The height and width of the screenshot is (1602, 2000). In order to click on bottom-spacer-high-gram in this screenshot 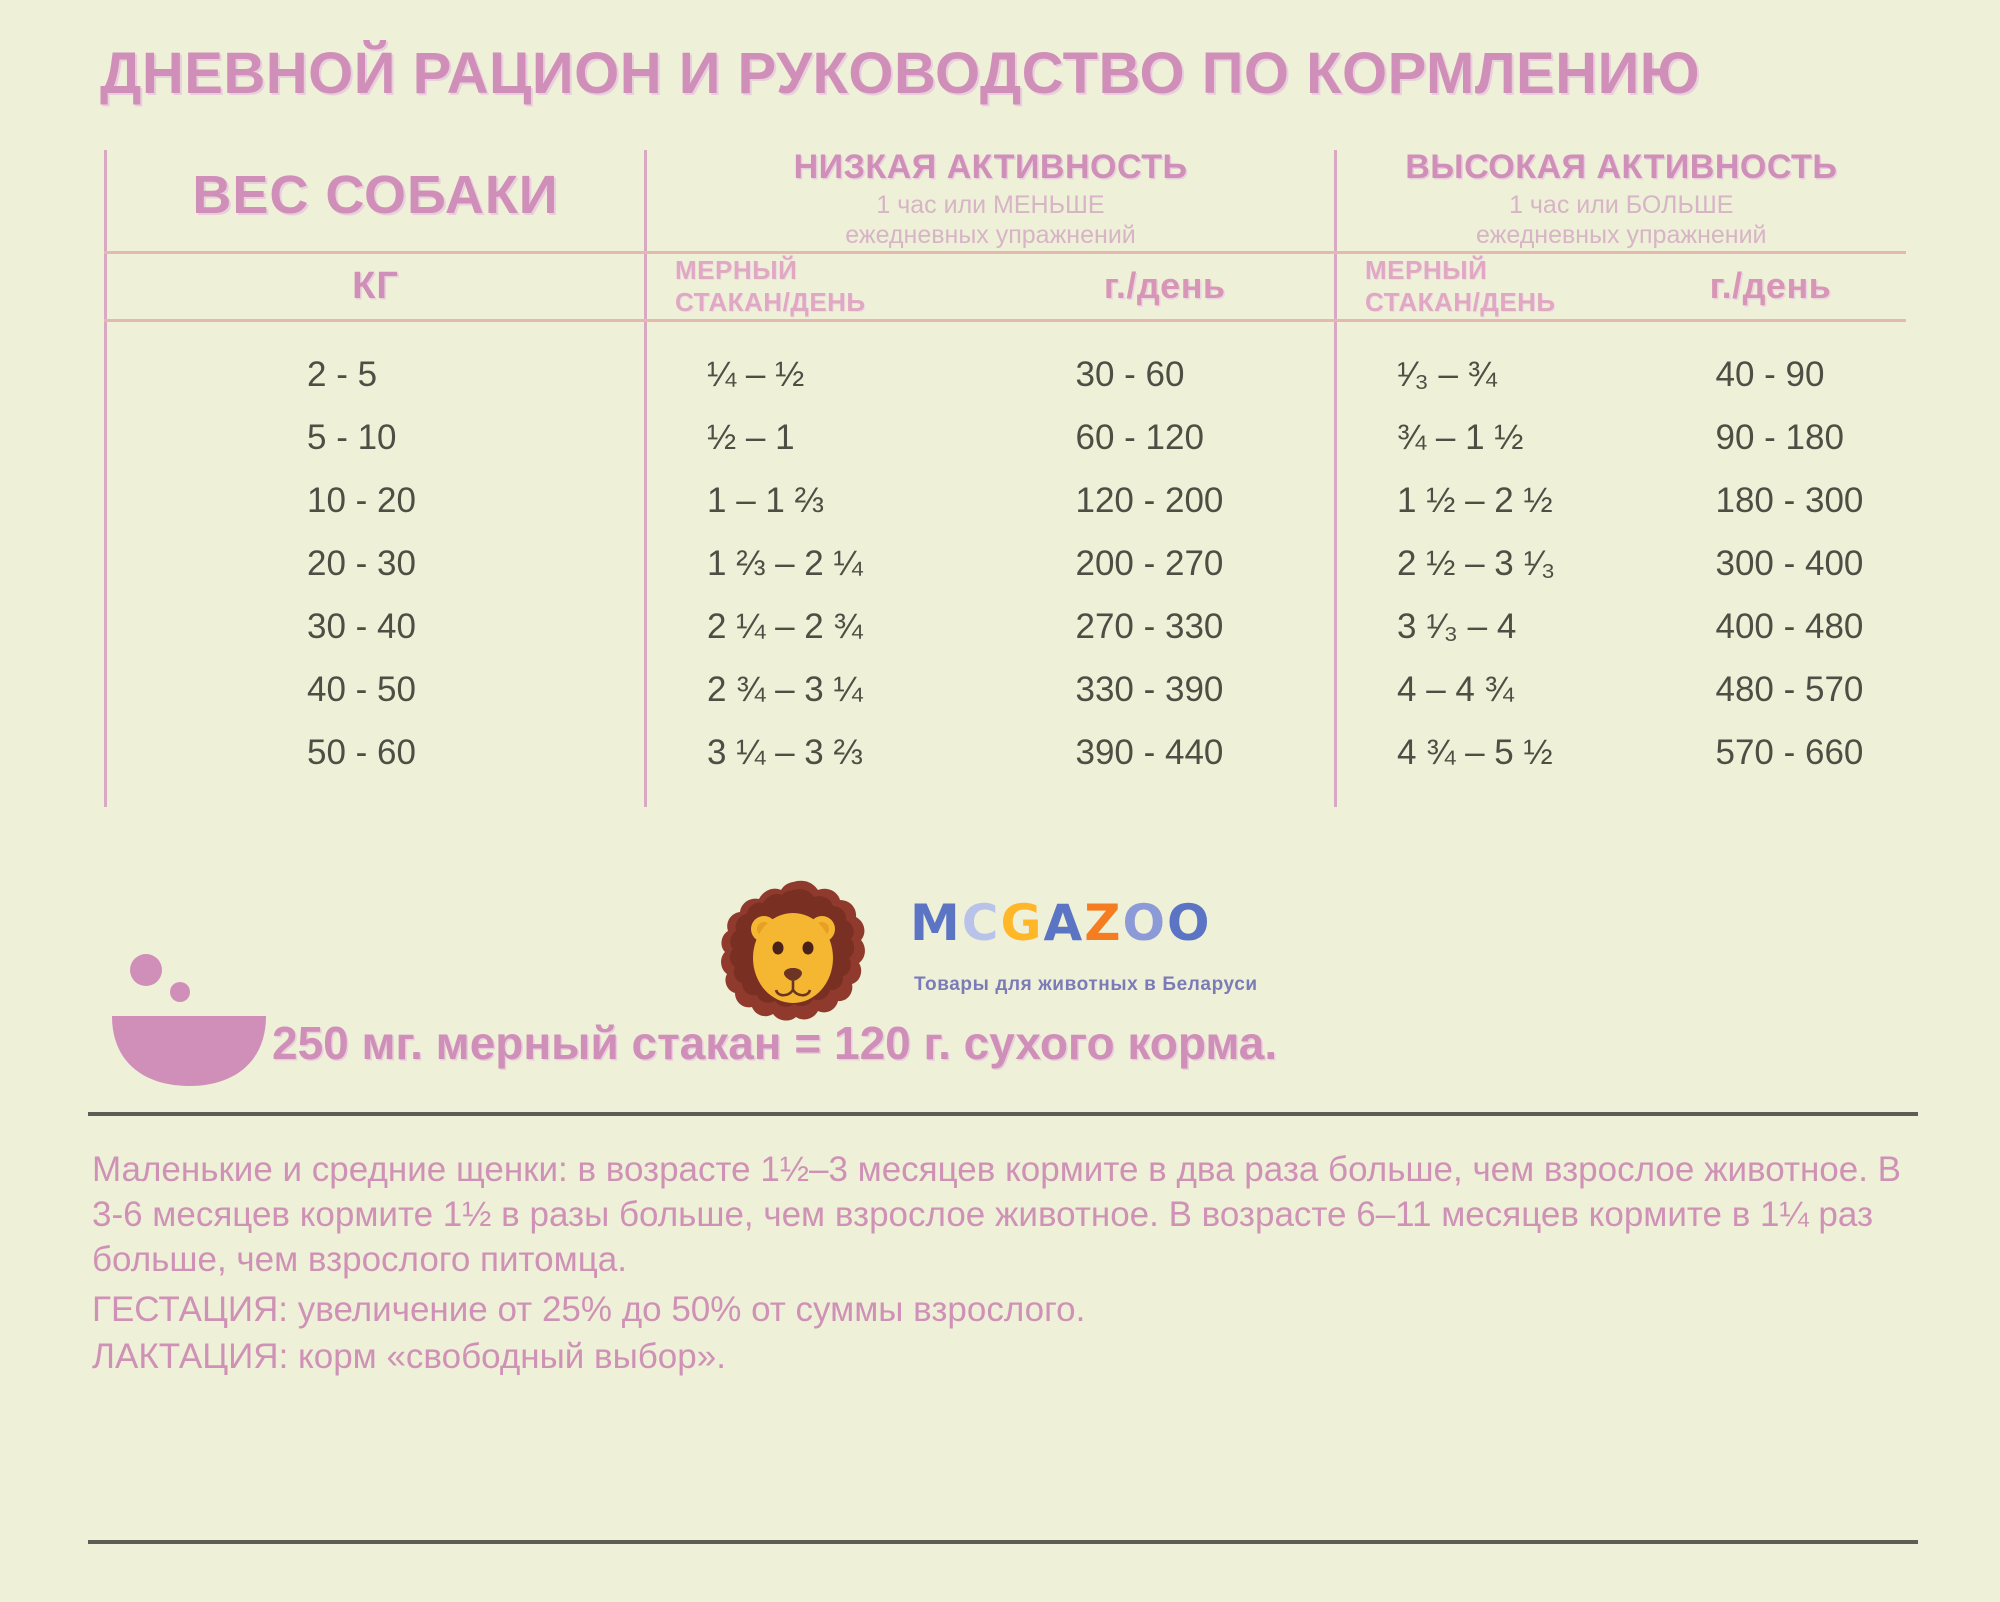, I will do `click(1771, 796)`.